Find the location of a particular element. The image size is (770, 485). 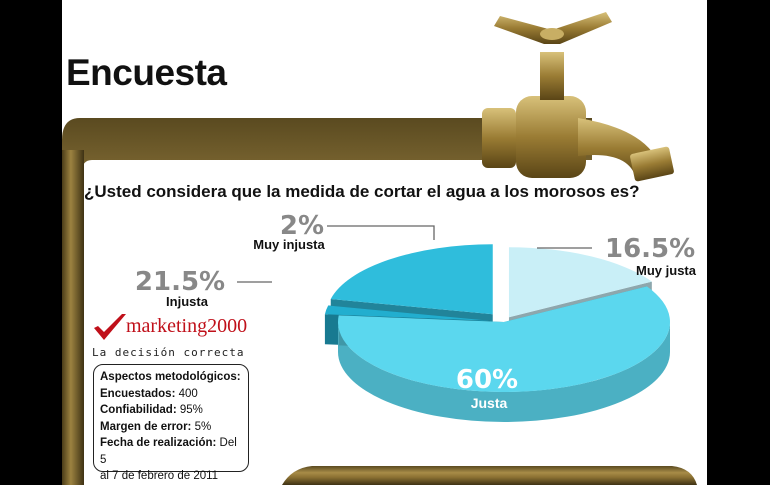

page-title: Encuesta is located at coordinates (146, 72).